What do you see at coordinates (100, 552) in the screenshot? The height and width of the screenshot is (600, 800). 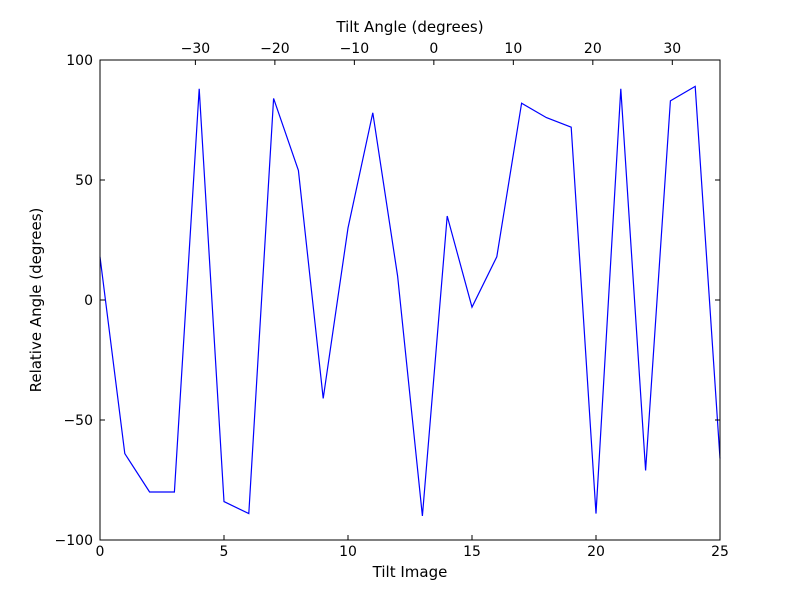 I see `x-tick-label: 0` at bounding box center [100, 552].